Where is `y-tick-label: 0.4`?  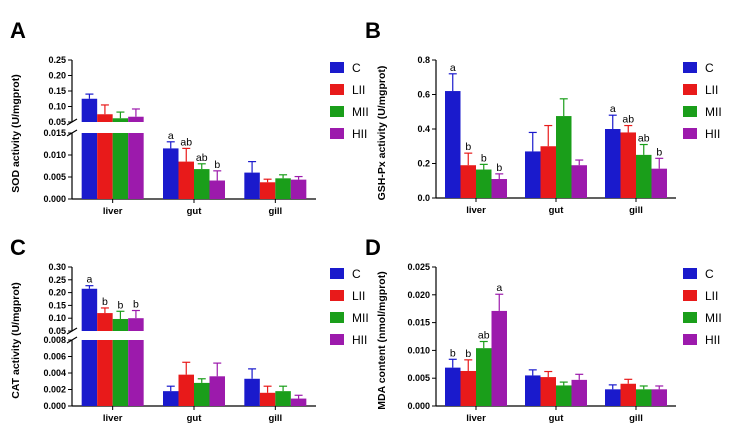 y-tick-label: 0.4 is located at coordinates (423, 129).